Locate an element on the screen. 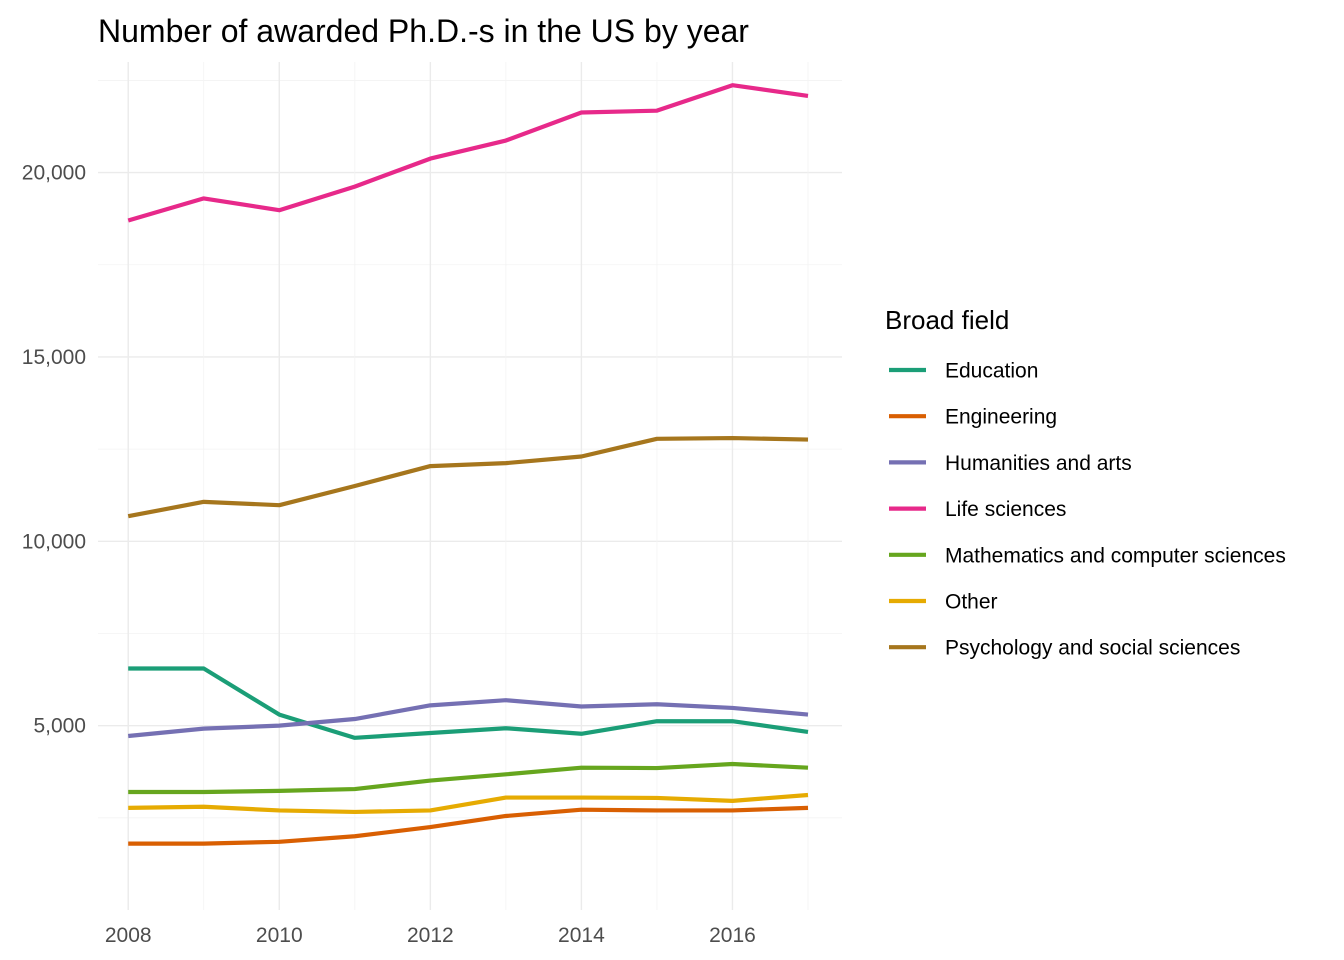 Image resolution: width=1344 pixels, height=960 pixels. x-tick-label: 2012 is located at coordinates (430, 935).